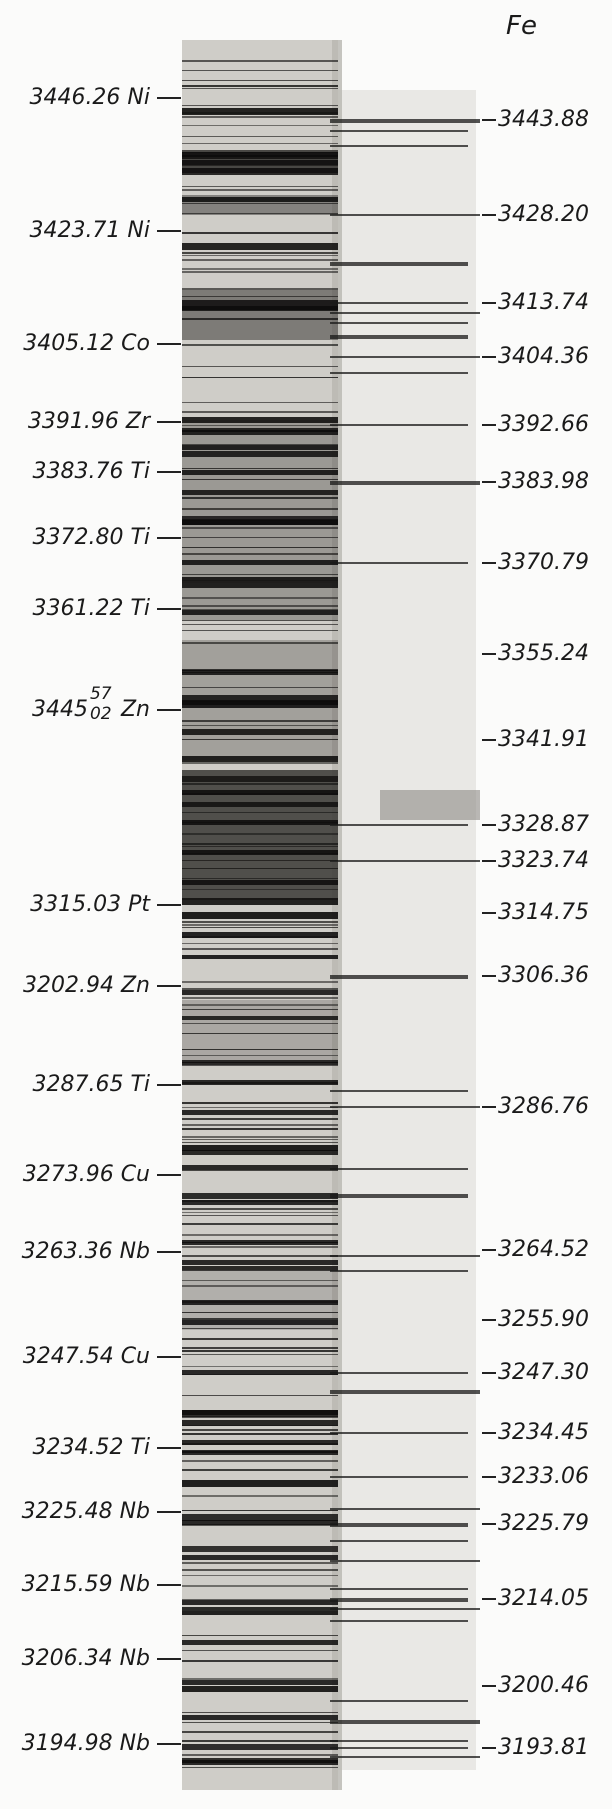 This screenshot has height=1809, width=612. Describe the element at coordinates (543, 739) in the screenshot. I see `right-label-r9: 3341.91` at that location.